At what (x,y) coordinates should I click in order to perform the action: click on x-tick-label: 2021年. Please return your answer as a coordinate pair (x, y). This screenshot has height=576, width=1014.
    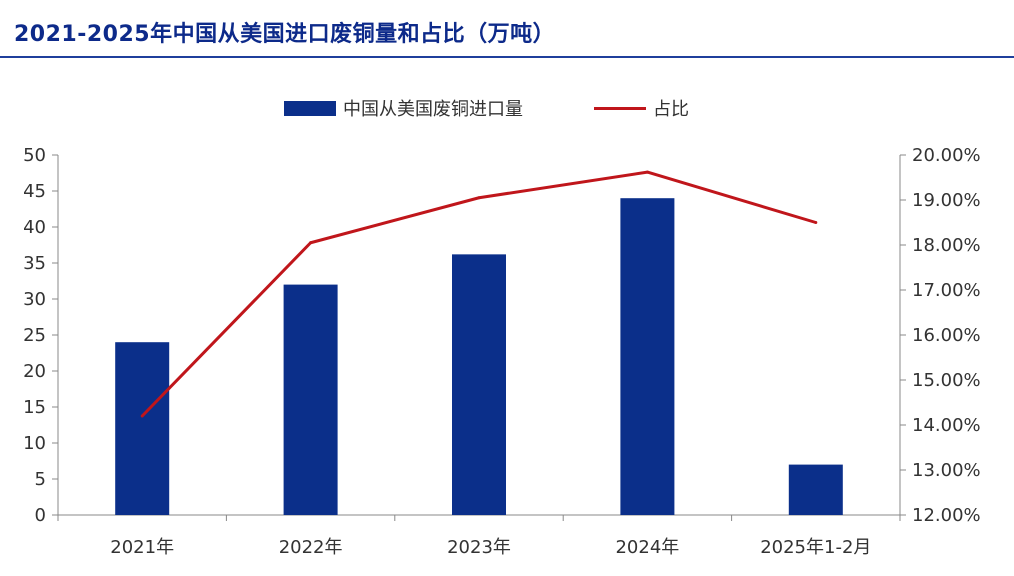
    Looking at the image, I should click on (142, 547).